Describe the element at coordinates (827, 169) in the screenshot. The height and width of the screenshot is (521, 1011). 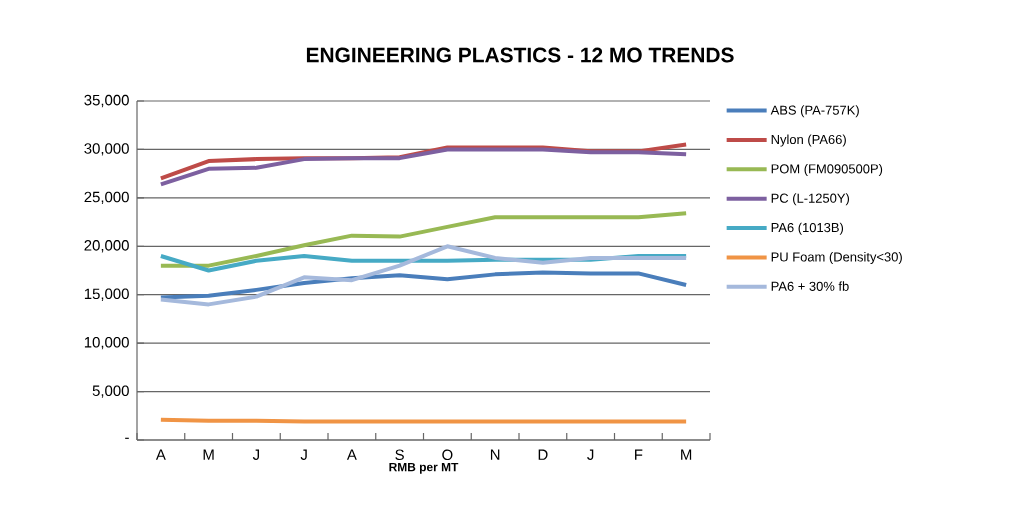
I see `legend-label: POM (FM090500P)` at that location.